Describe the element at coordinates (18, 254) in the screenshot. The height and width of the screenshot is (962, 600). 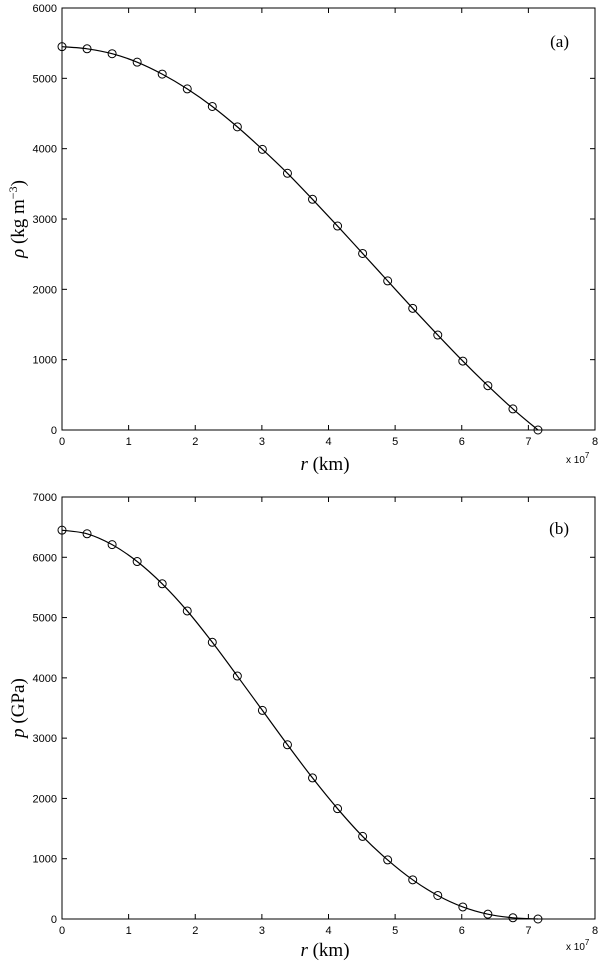
I see `y-axis-symbol: ρ` at that location.